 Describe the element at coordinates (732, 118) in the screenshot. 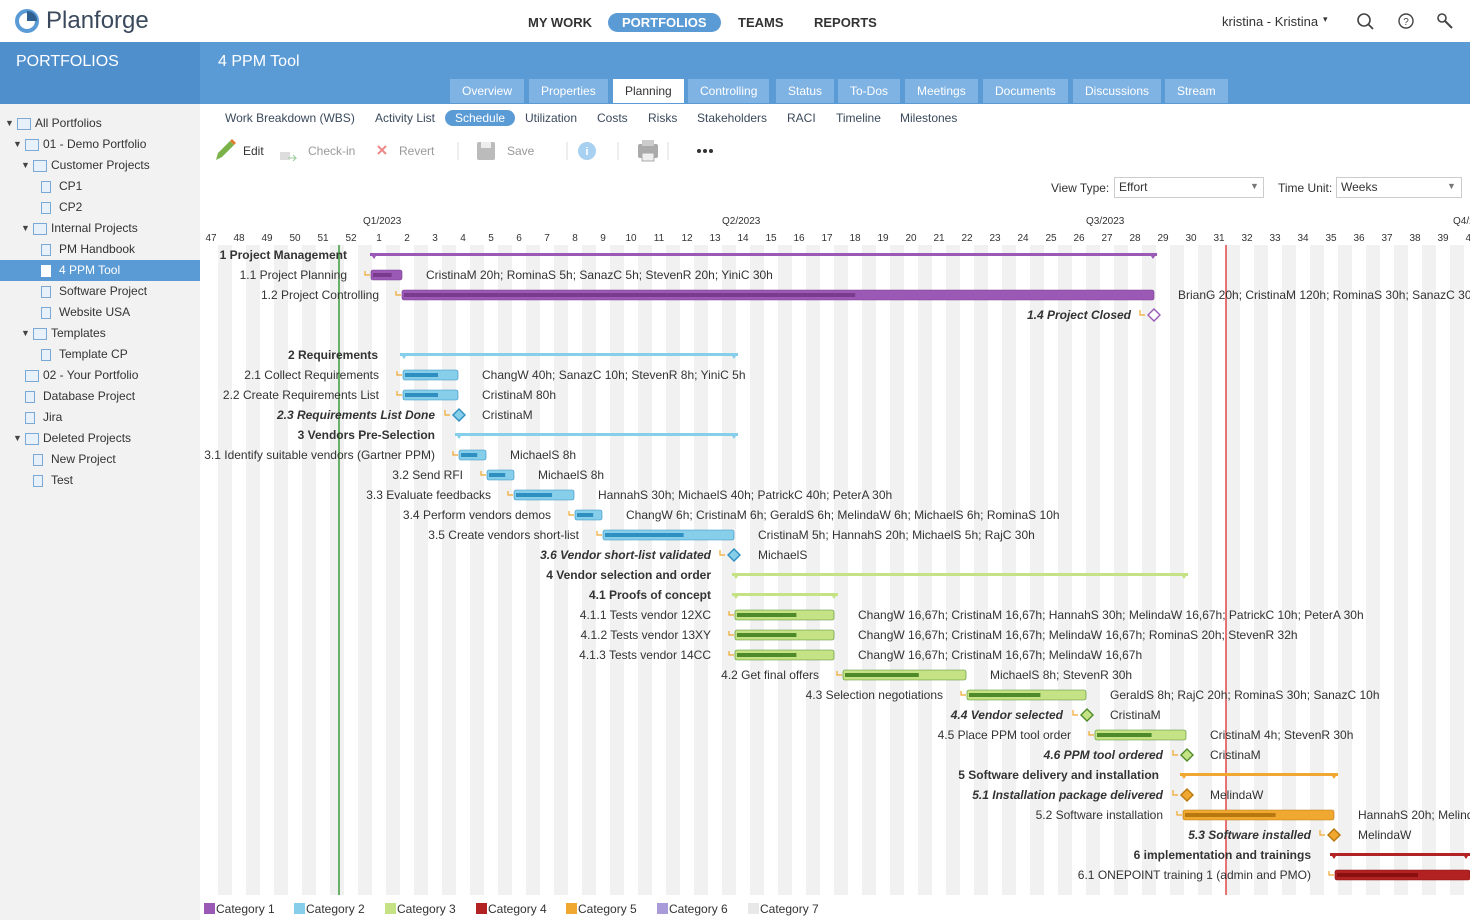

I see `subtab: Stakeholders` at that location.